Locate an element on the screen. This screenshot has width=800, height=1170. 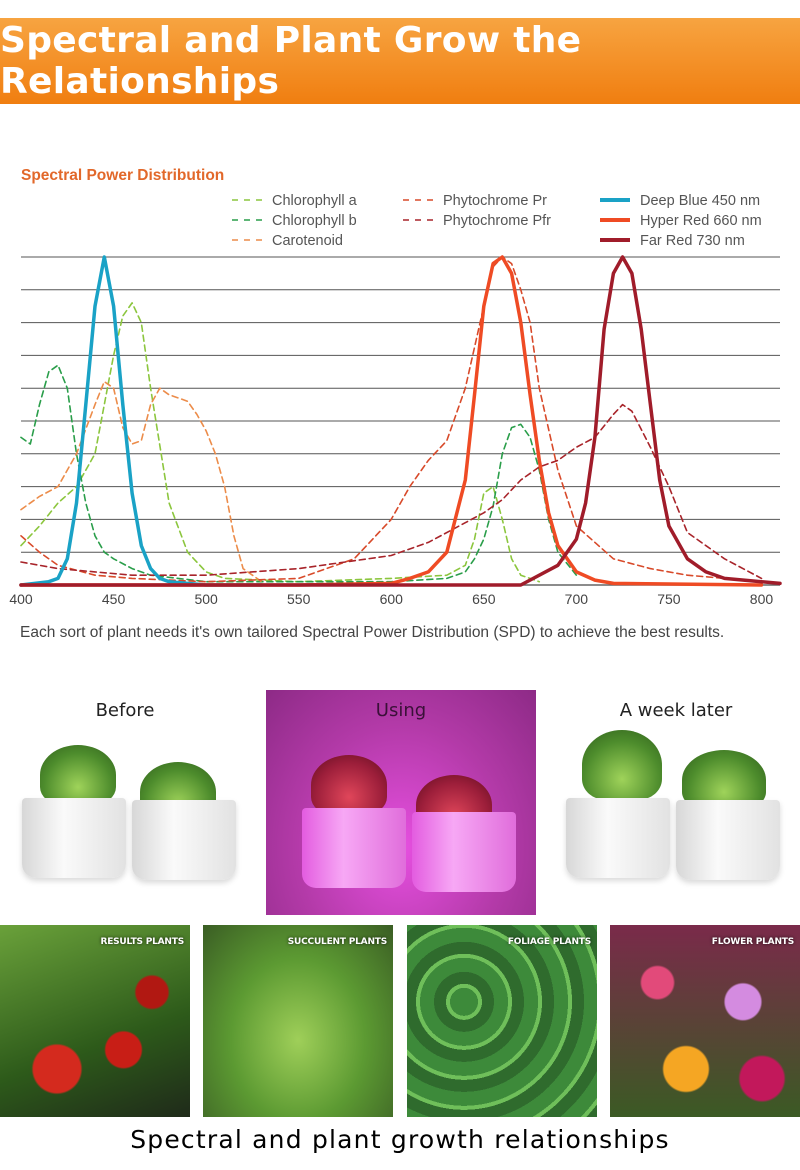
succulent-plants-tile: SUCCULENT PLANTS is located at coordinates (298, 1021).